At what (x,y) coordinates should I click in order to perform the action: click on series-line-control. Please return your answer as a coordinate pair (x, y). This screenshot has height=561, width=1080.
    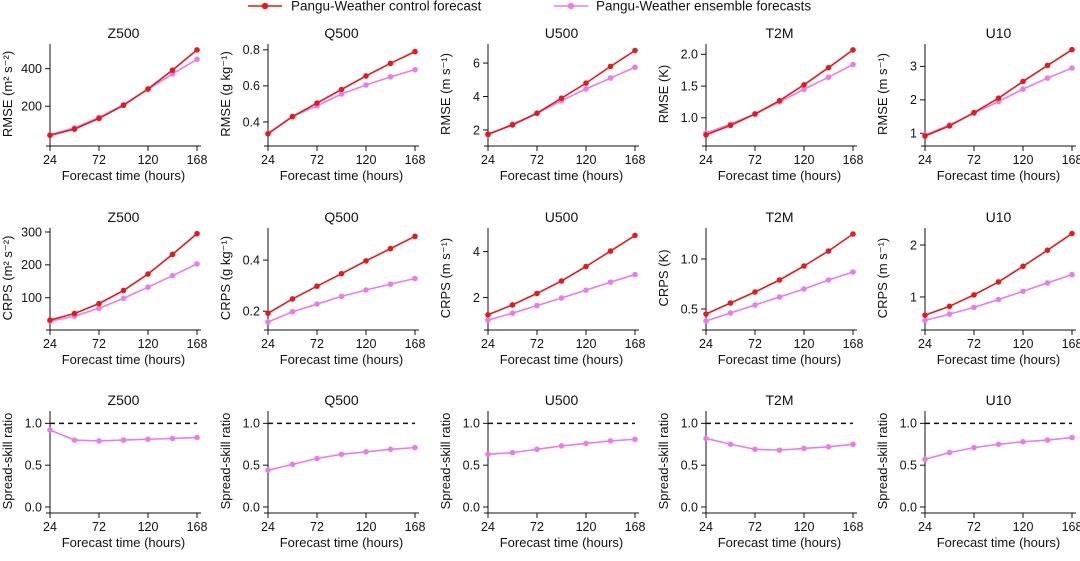
    Looking at the image, I should click on (779, 92).